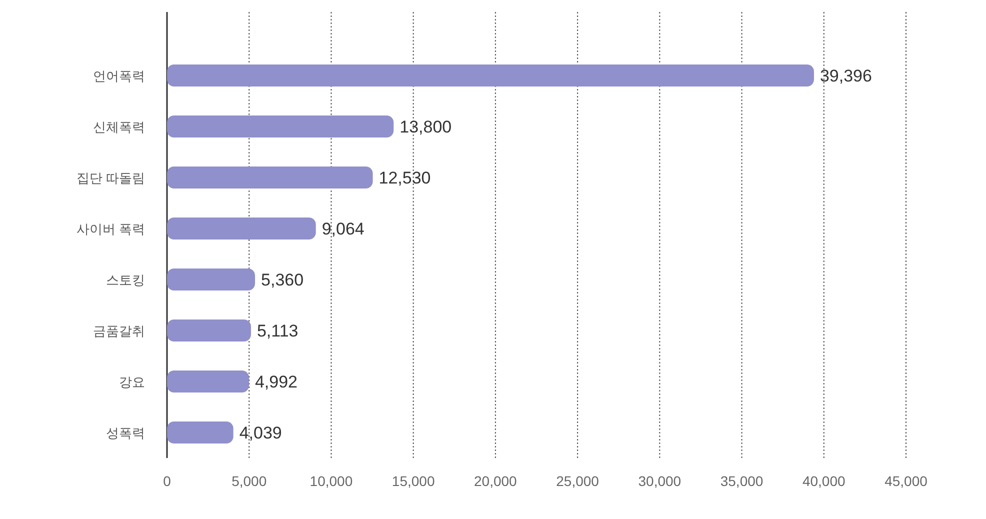 Image resolution: width=986 pixels, height=519 pixels. I want to click on y-tick-label: 사이버 폭력, so click(110, 229).